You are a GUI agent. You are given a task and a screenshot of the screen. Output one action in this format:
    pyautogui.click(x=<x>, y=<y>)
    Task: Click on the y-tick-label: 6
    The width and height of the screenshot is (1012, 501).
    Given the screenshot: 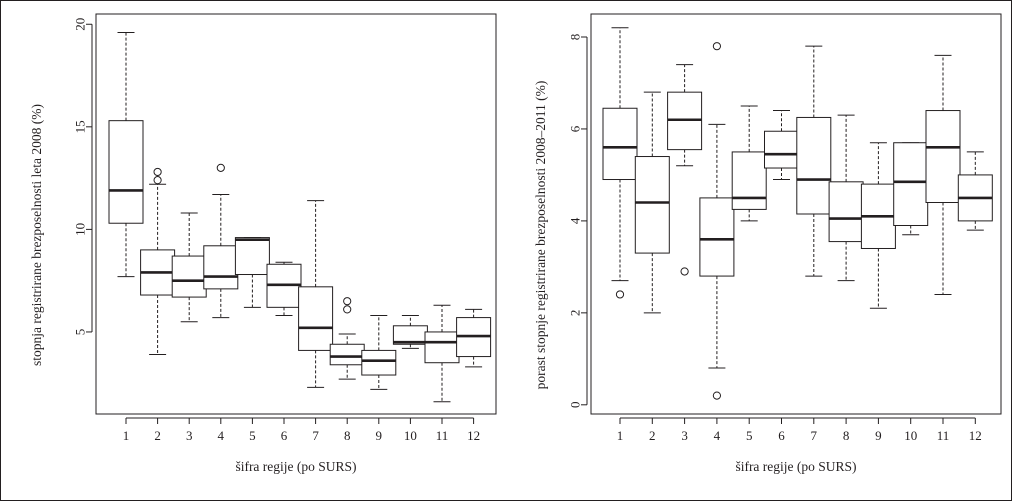 What is the action you would take?
    pyautogui.click(x=575, y=128)
    